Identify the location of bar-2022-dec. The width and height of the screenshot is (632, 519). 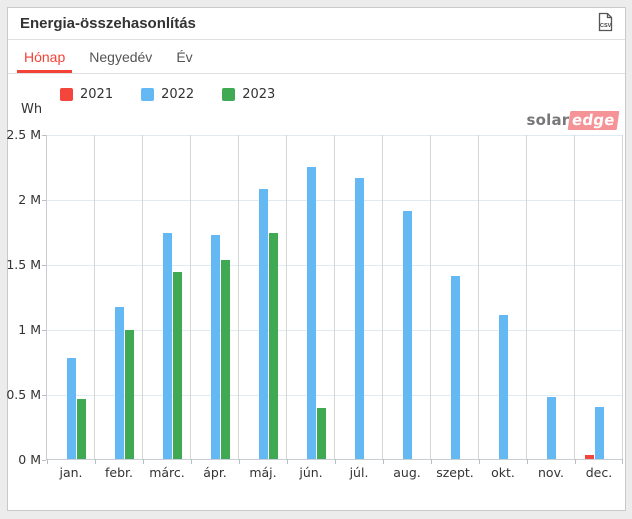
(599, 433).